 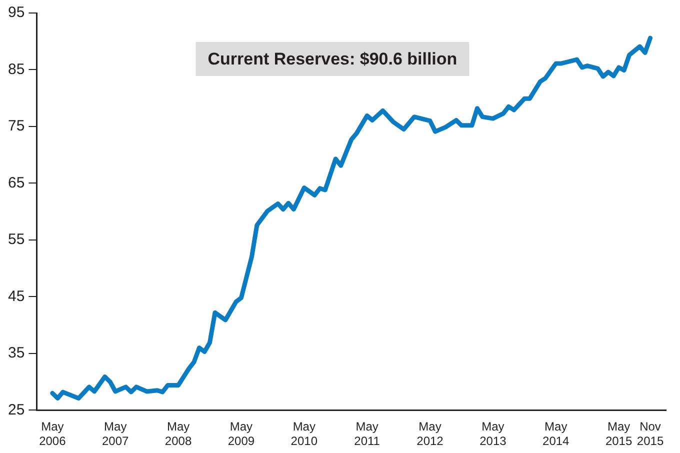 What do you see at coordinates (333, 59) in the screenshot?
I see `annotation: Current Reserves: $90.6 billion` at bounding box center [333, 59].